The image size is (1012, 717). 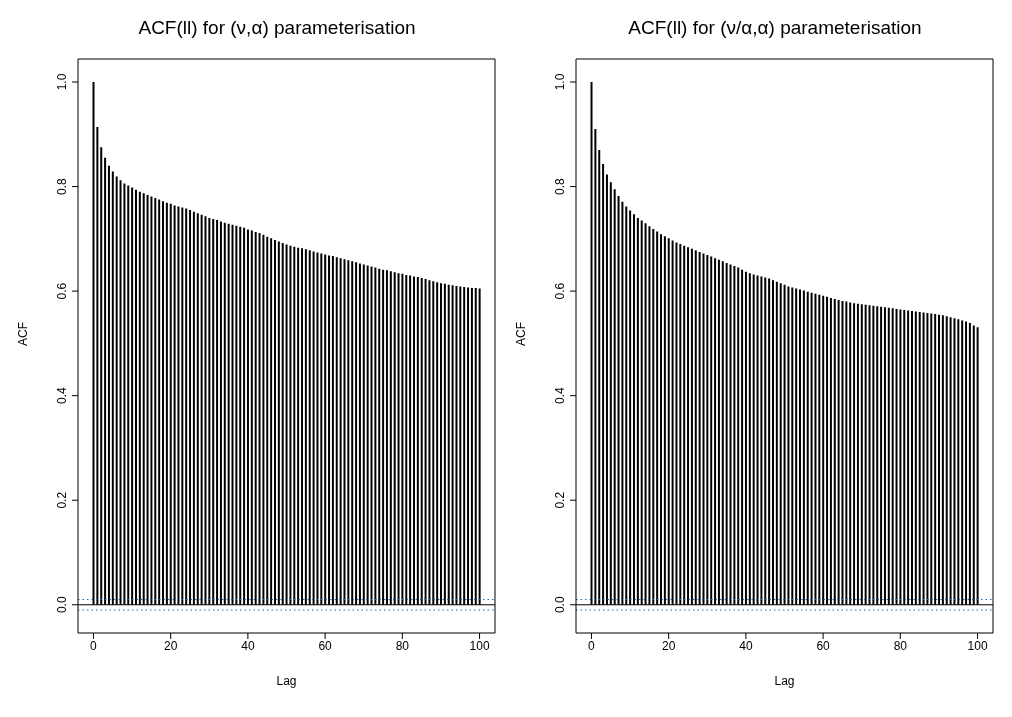 What do you see at coordinates (775, 28) in the screenshot?
I see `chart-title: ACF(ll) for (ν/α,α) parameterisation` at bounding box center [775, 28].